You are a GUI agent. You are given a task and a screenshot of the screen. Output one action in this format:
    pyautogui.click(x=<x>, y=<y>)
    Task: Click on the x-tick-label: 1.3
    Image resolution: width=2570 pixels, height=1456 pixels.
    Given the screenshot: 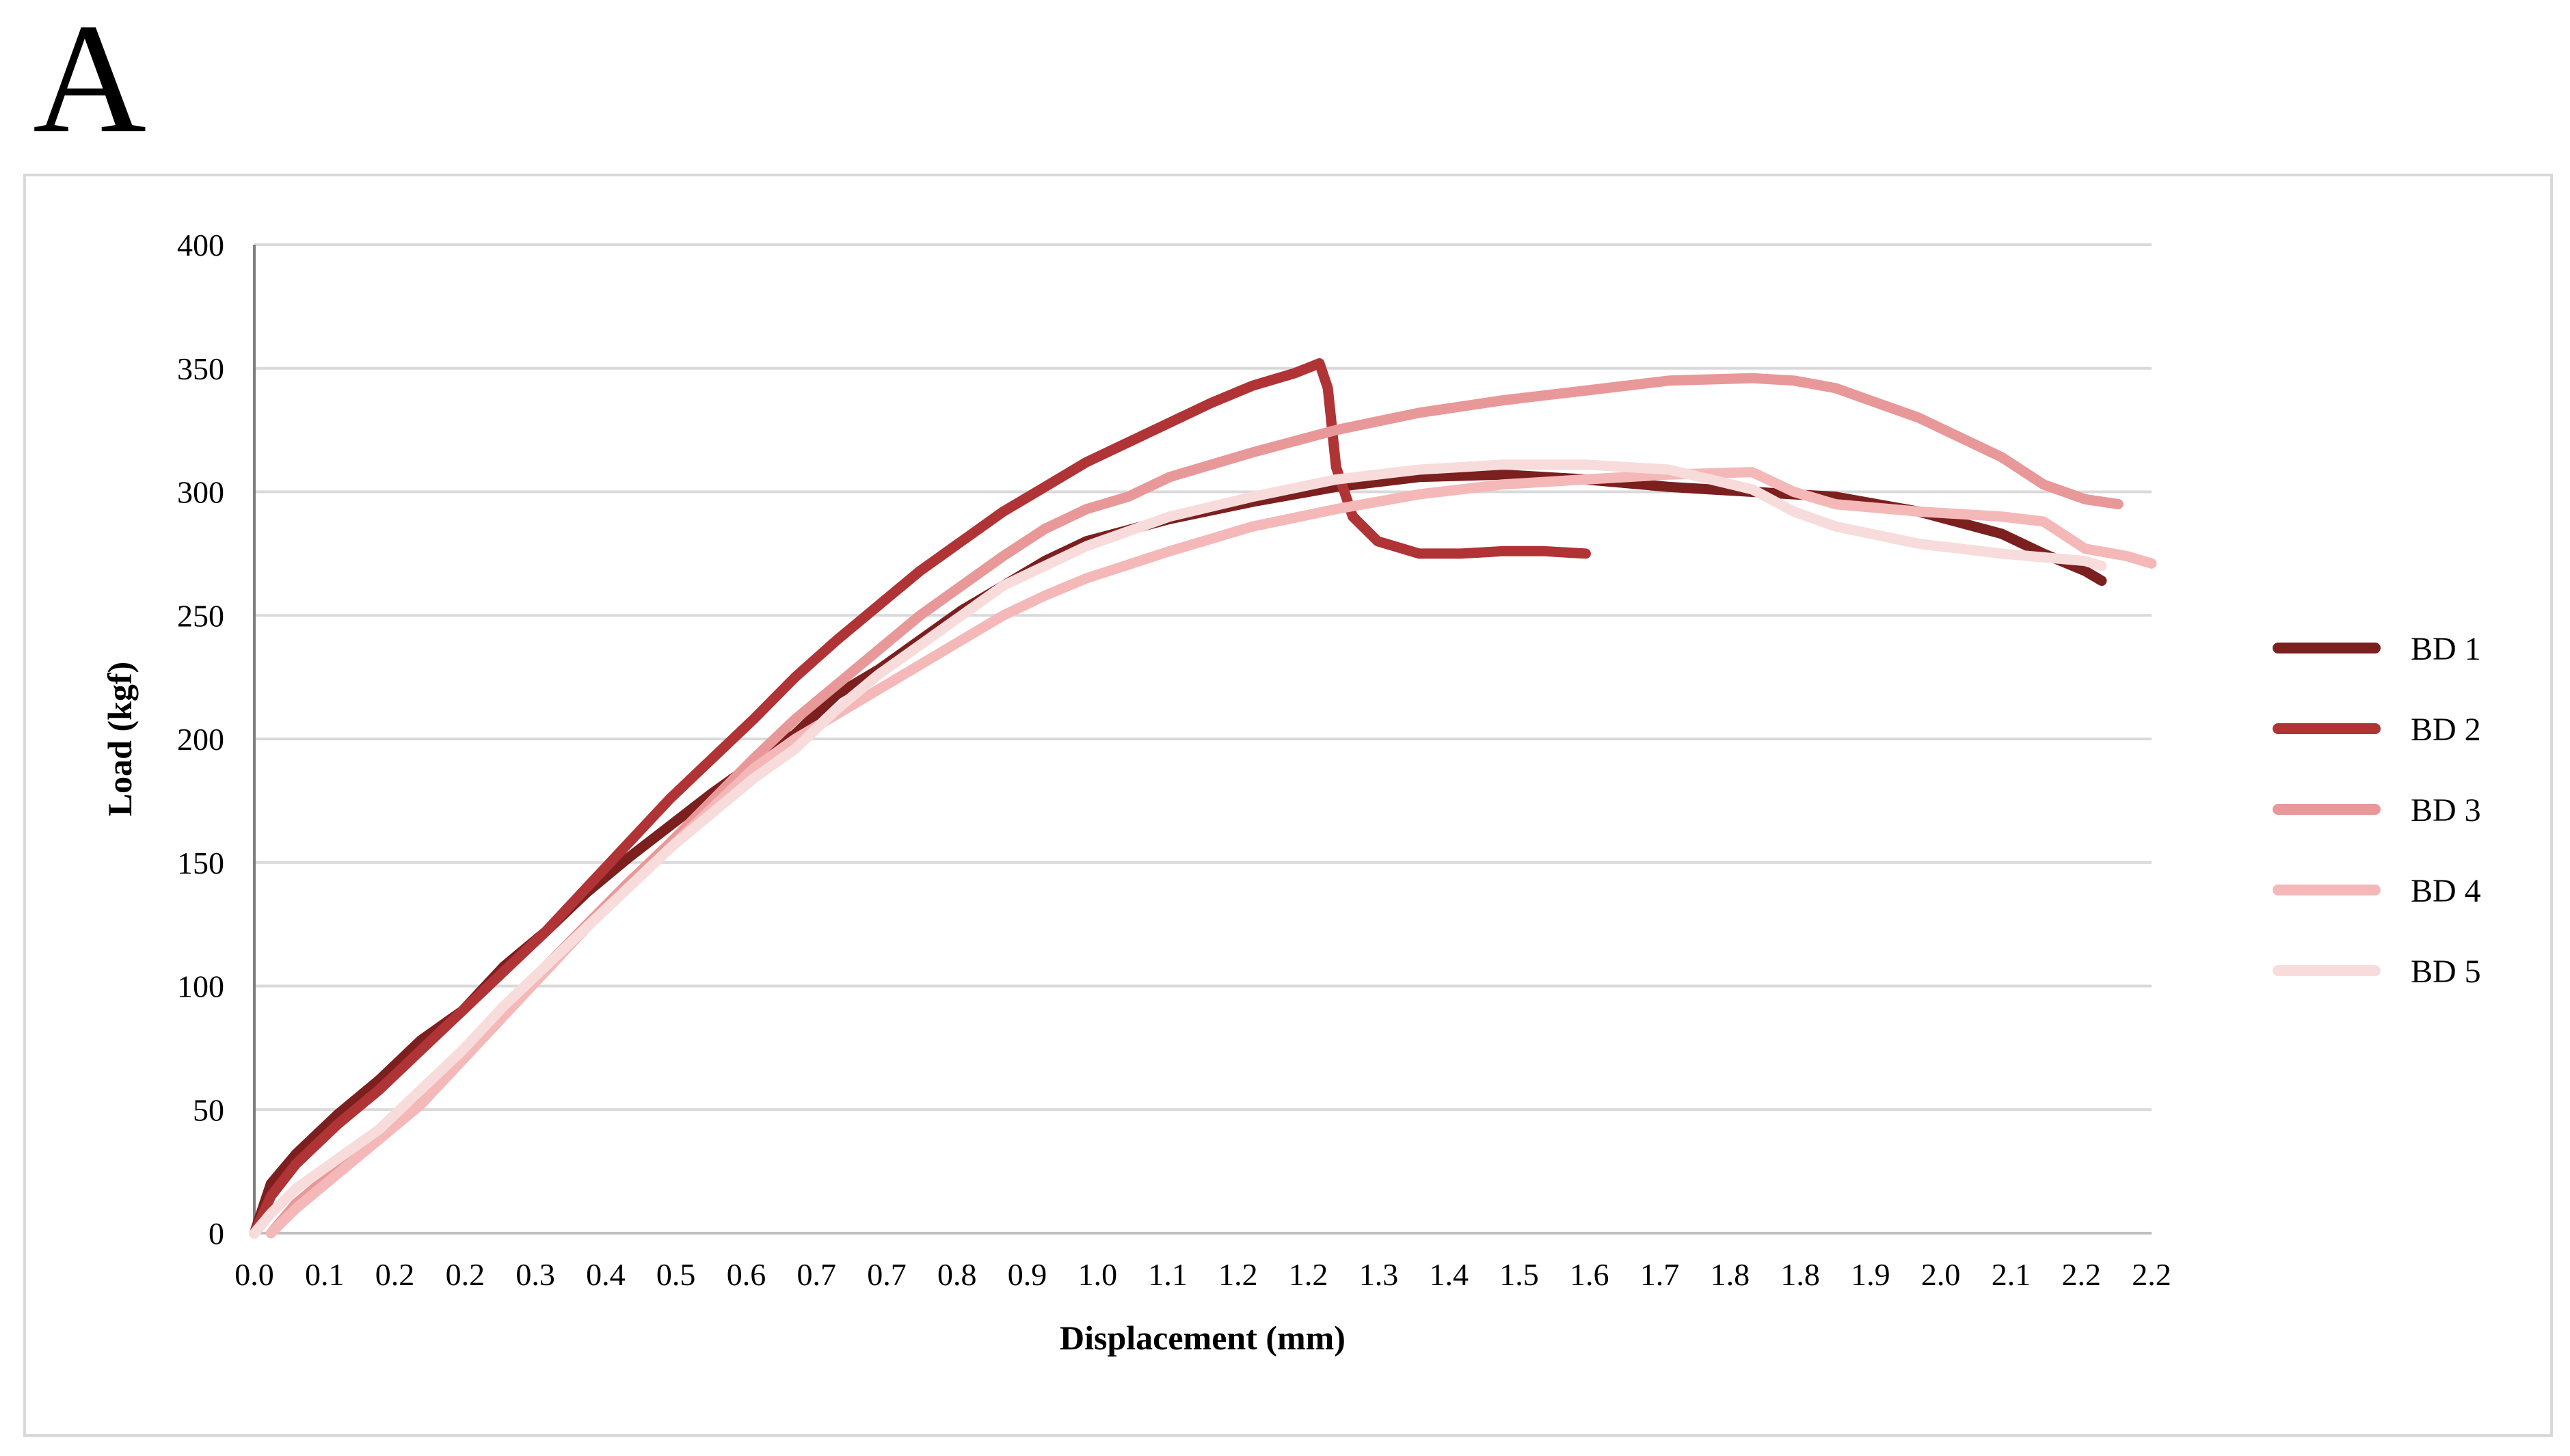 What is the action you would take?
    pyautogui.click(x=1379, y=1274)
    